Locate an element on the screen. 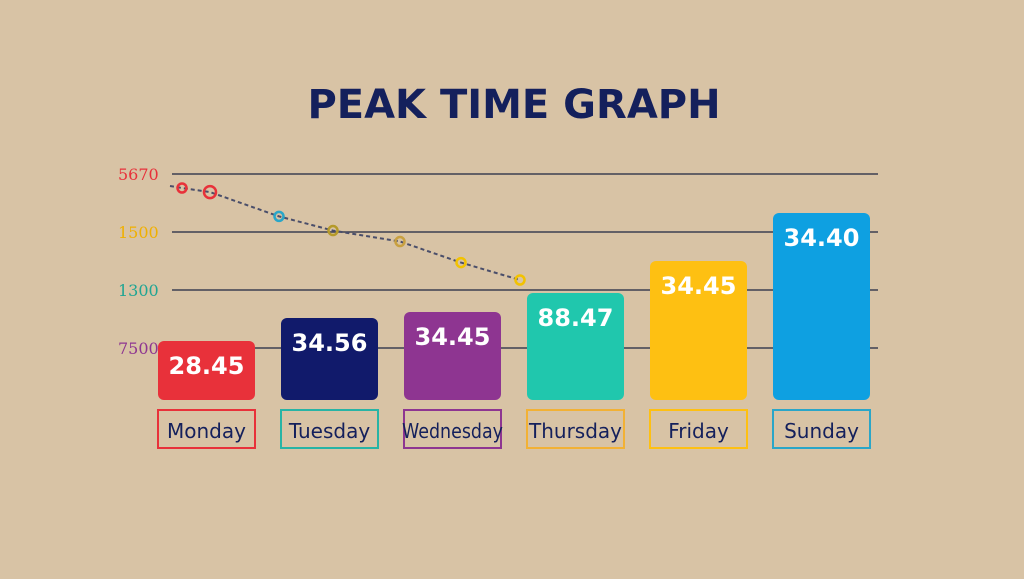  category-label: Thursday is located at coordinates (575, 431).